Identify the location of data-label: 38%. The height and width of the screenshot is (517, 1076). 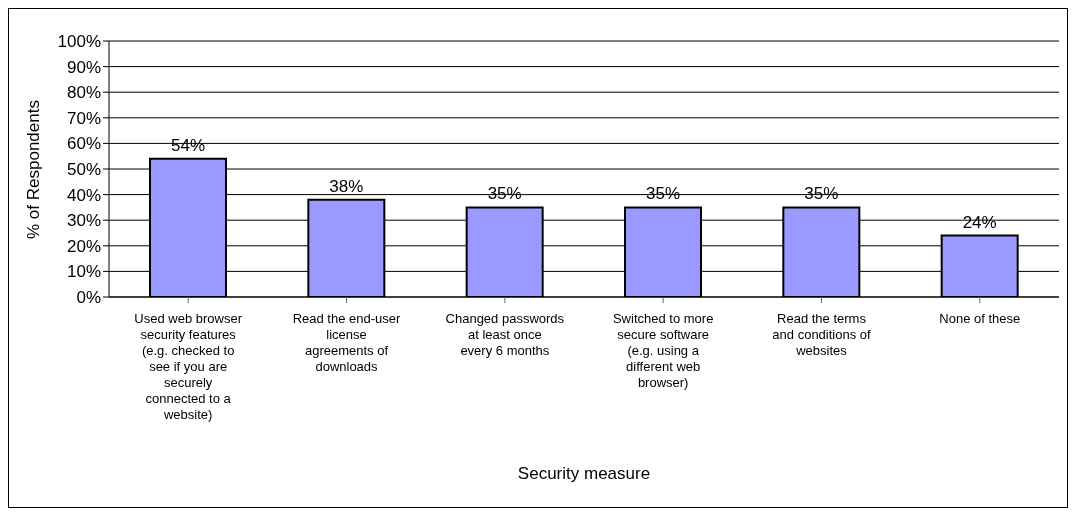
(346, 186).